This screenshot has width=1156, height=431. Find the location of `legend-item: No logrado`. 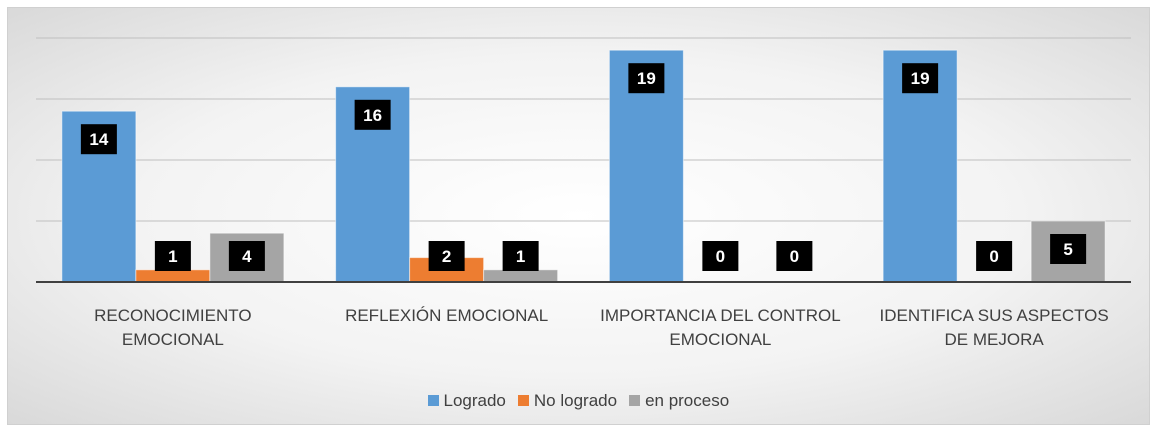

legend-item: No logrado is located at coordinates (567, 400).